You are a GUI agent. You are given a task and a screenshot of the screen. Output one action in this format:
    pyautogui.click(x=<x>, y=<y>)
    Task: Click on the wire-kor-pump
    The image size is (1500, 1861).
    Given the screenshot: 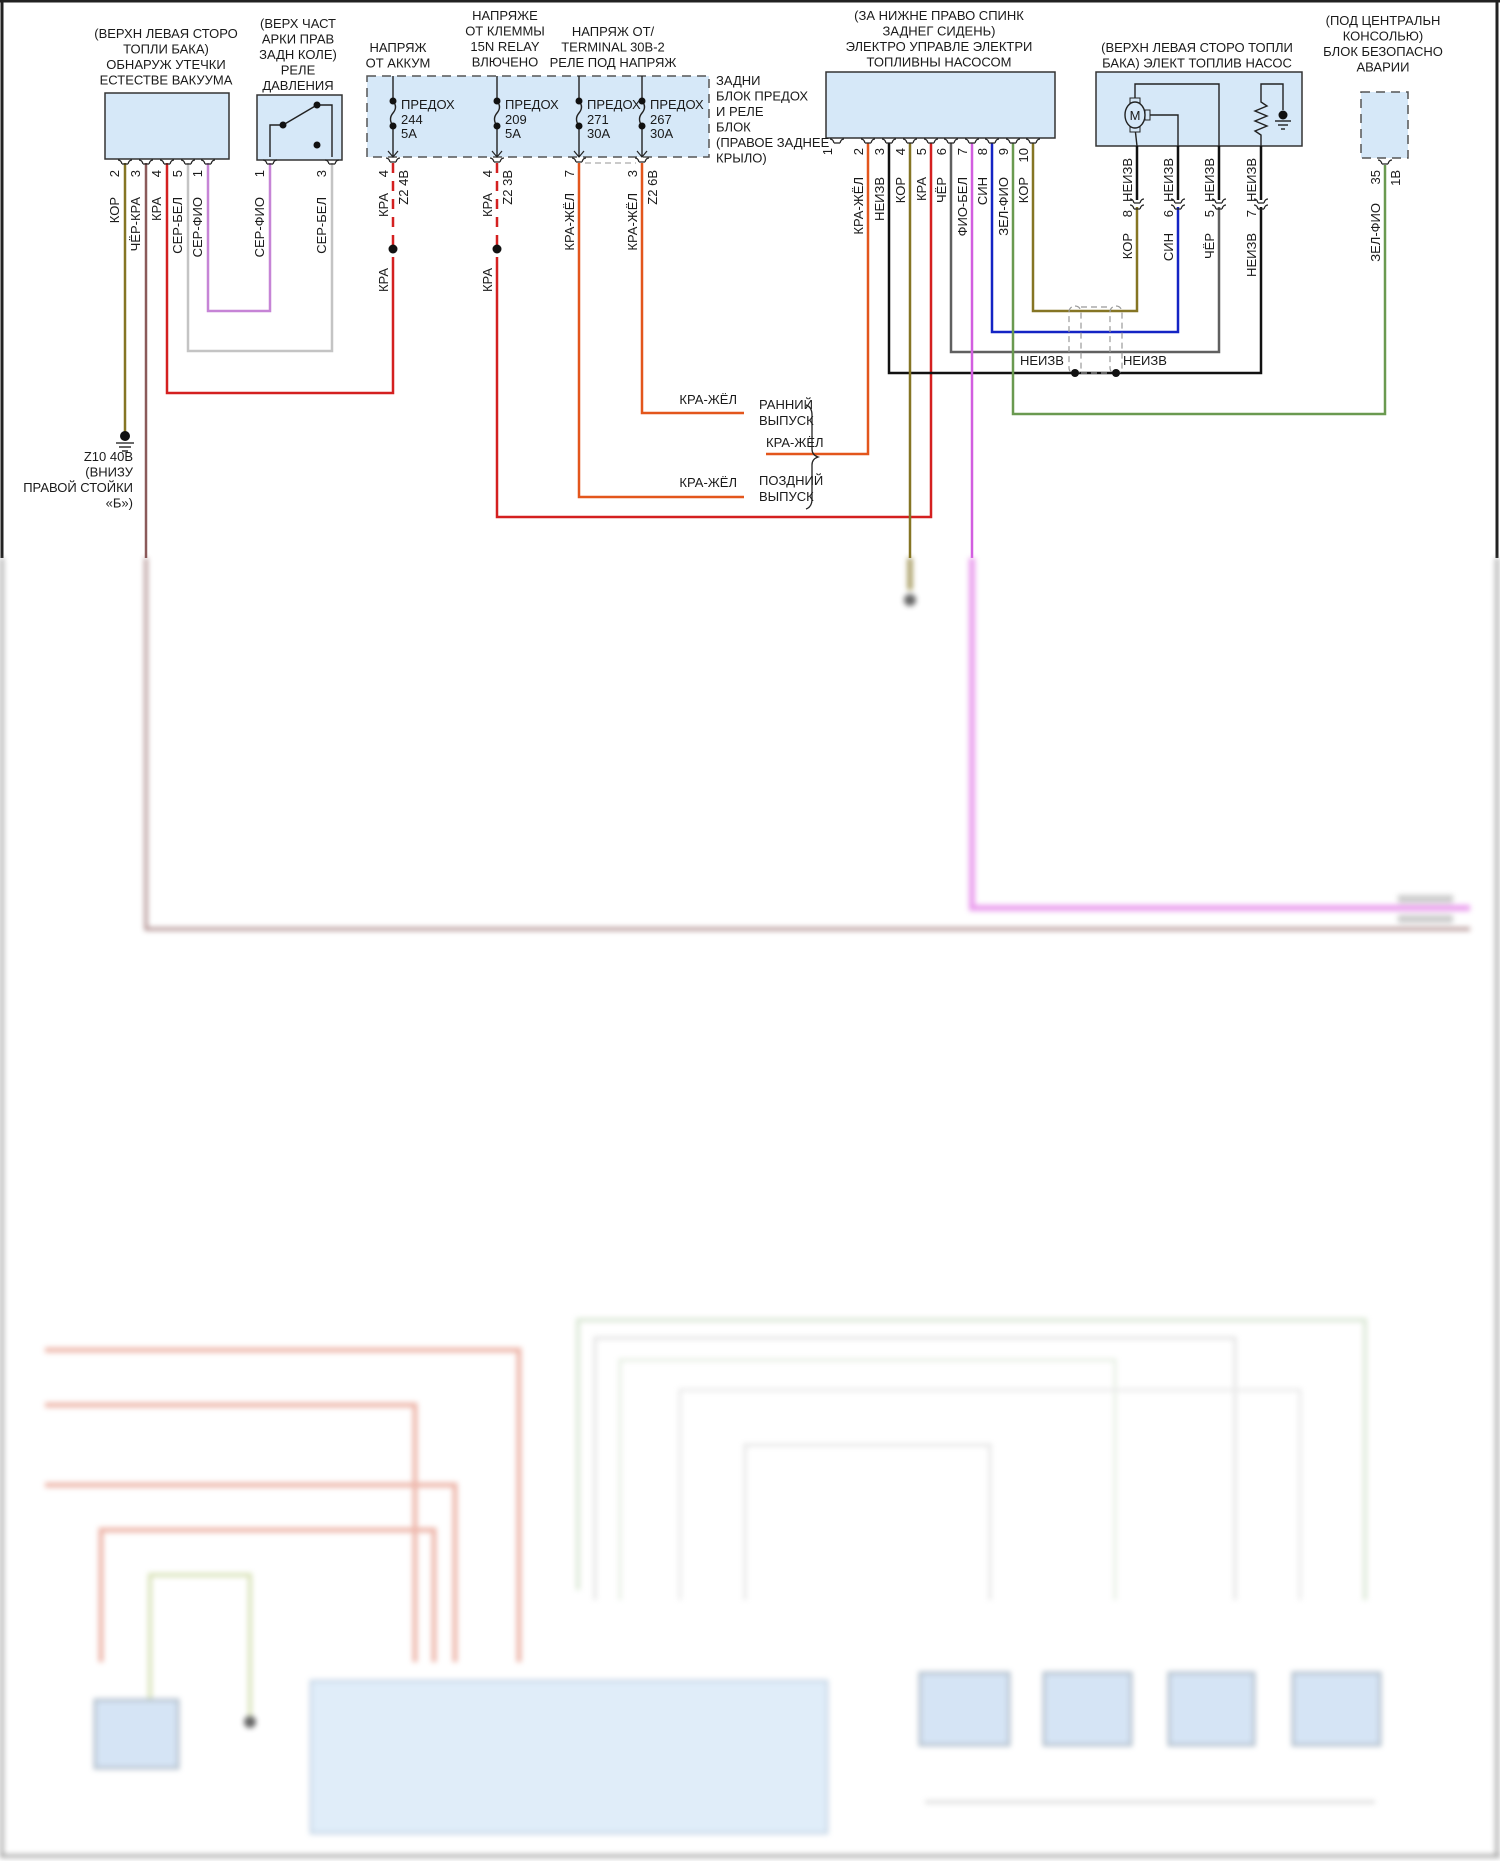 What is the action you would take?
    pyautogui.click(x=1085, y=228)
    